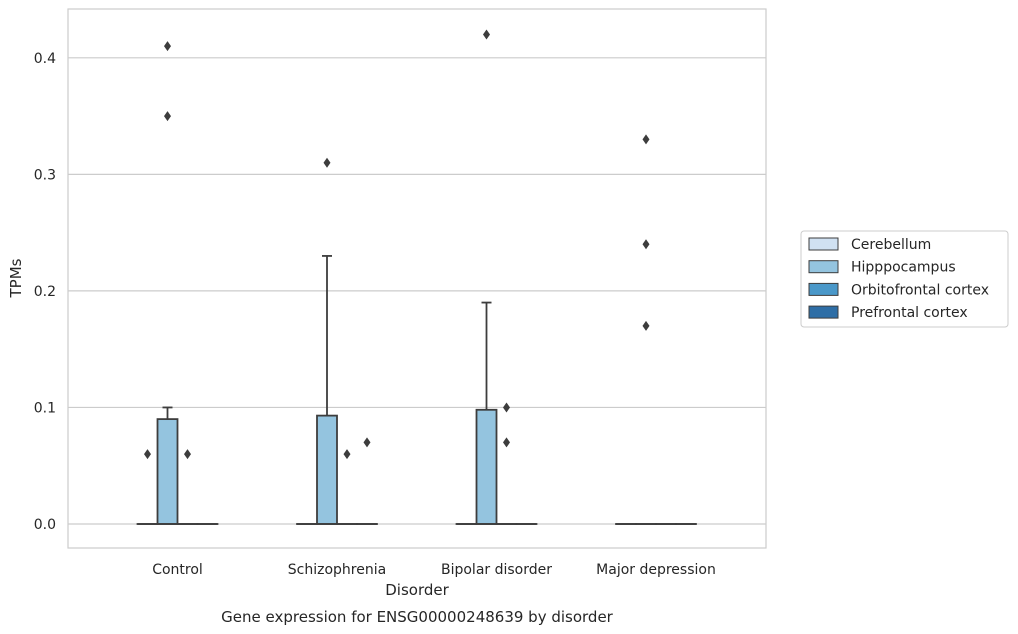 Image resolution: width=1018 pixels, height=634 pixels. I want to click on x-tick-label: Bipolar disorder, so click(496, 570).